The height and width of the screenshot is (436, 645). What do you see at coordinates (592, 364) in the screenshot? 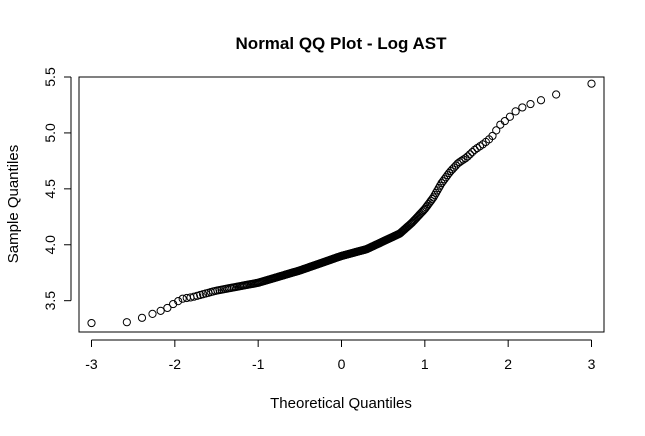
I see `x-tick-label: 3` at bounding box center [592, 364].